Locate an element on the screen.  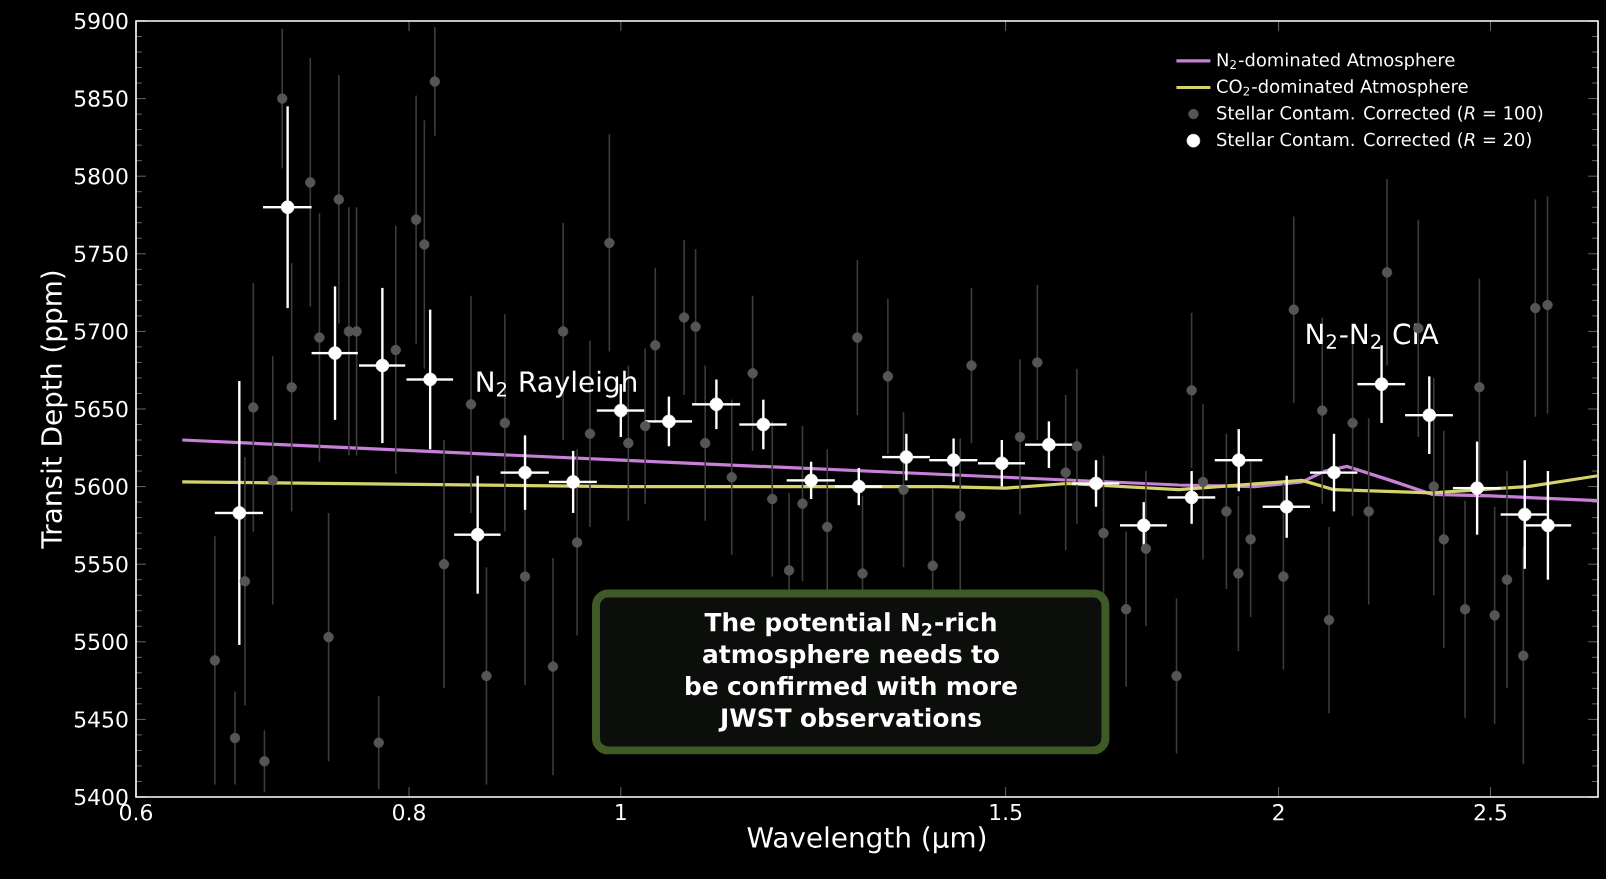
y-tick-label: 5650 is located at coordinates (101, 409).